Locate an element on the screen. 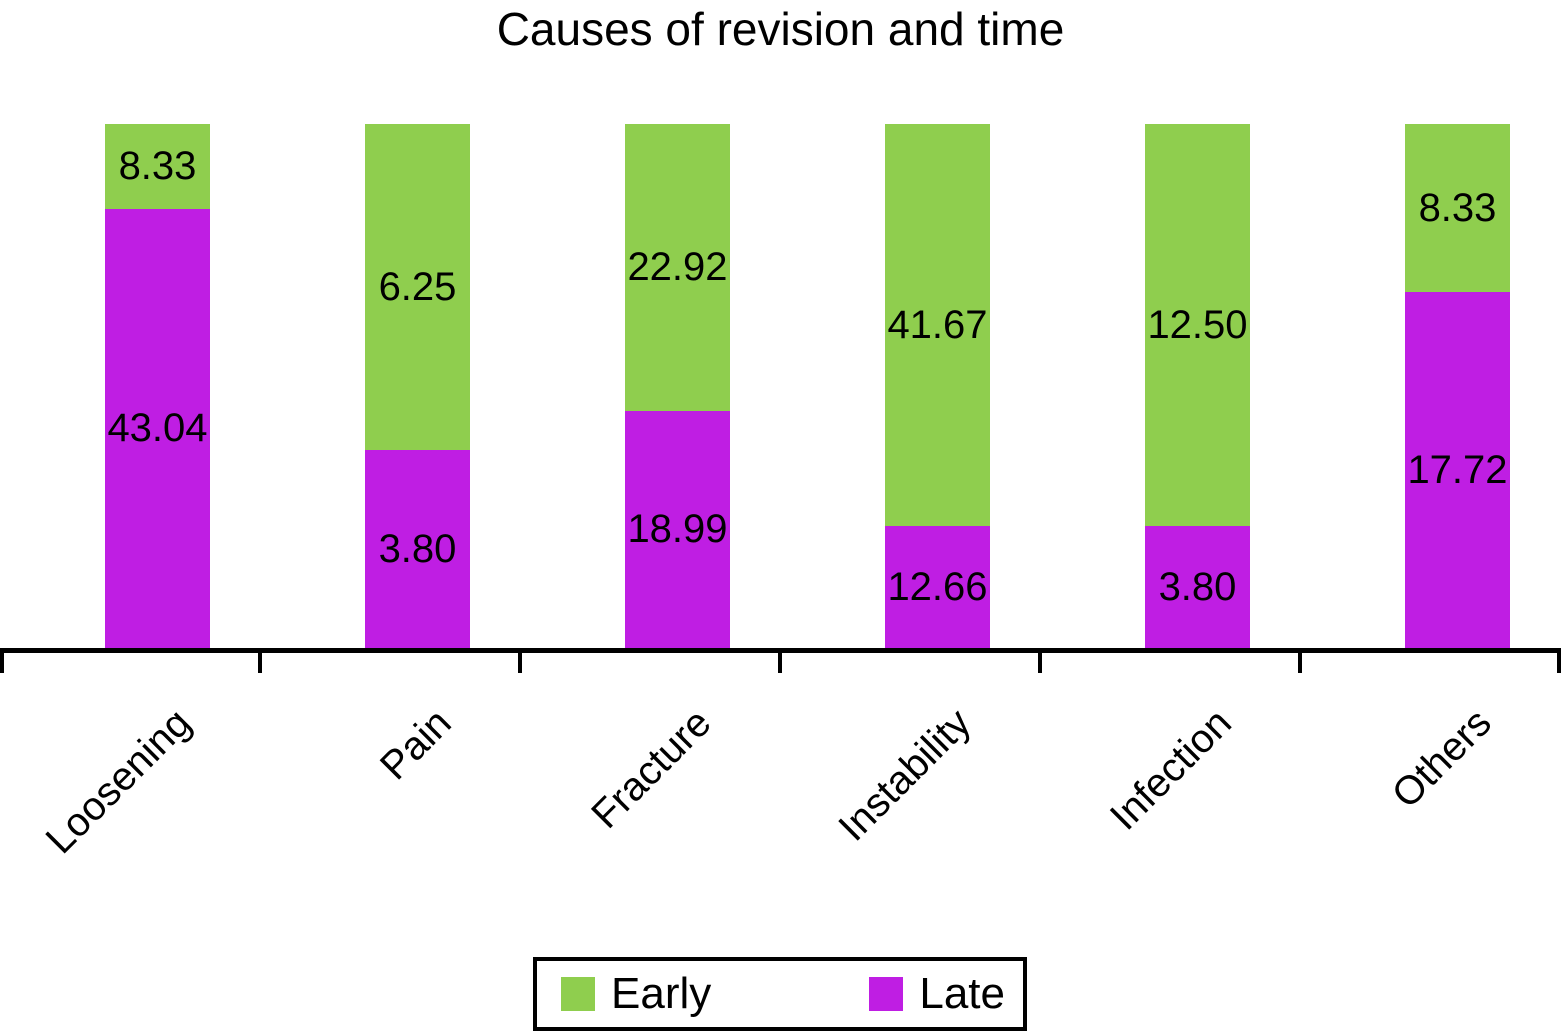 This screenshot has width=1561, height=1036. bar-segment-early: 6.25 is located at coordinates (417, 287).